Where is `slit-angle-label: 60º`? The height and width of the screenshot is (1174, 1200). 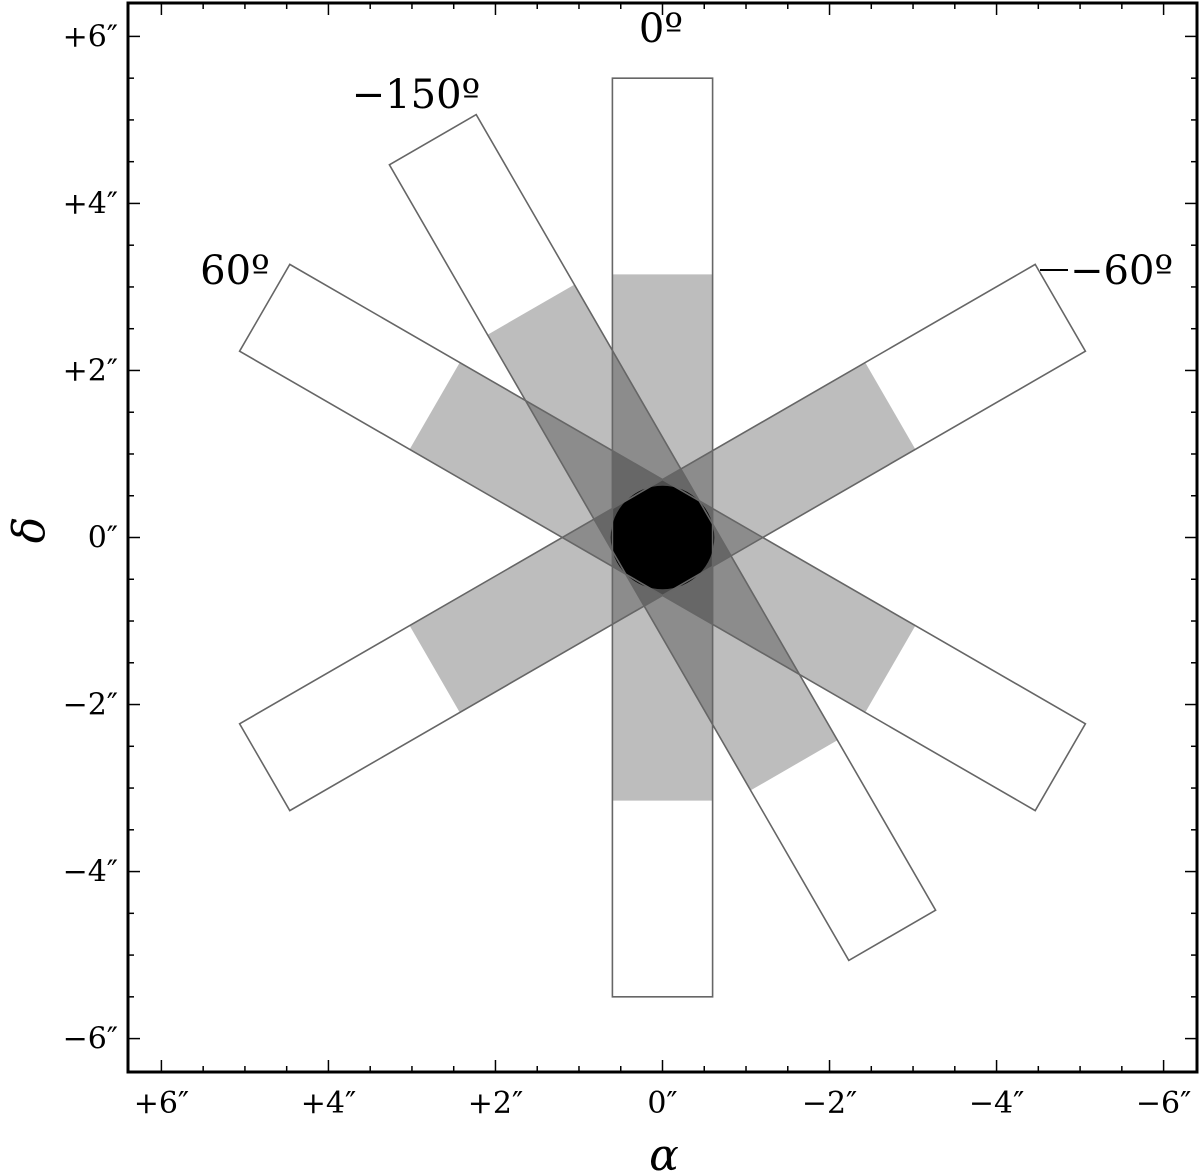 slit-angle-label: 60º is located at coordinates (235, 271).